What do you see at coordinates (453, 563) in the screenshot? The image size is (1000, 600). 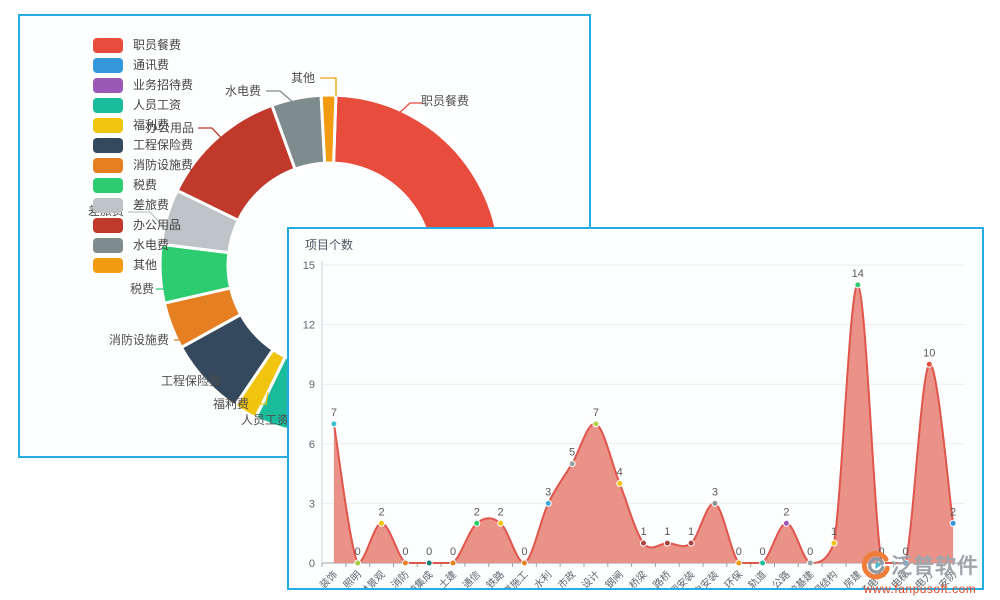 I see `data-point-土建` at bounding box center [453, 563].